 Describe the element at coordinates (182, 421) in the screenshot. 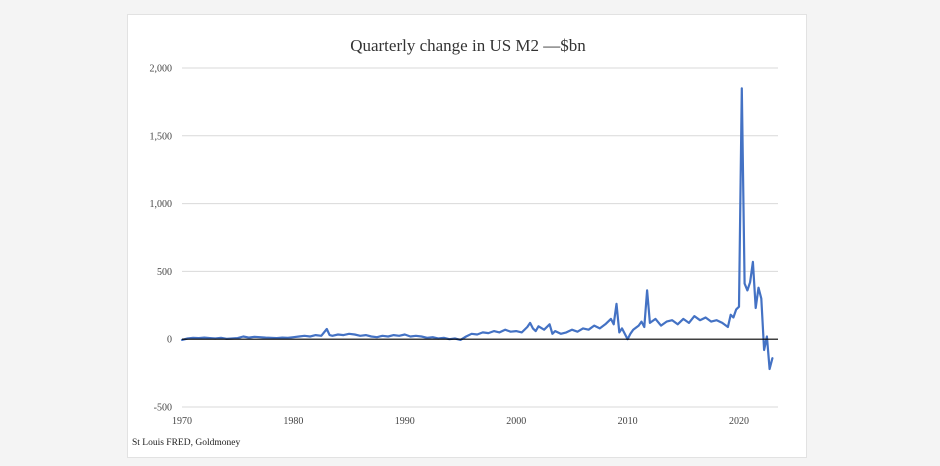

I see `x-tick-label: 1970` at that location.